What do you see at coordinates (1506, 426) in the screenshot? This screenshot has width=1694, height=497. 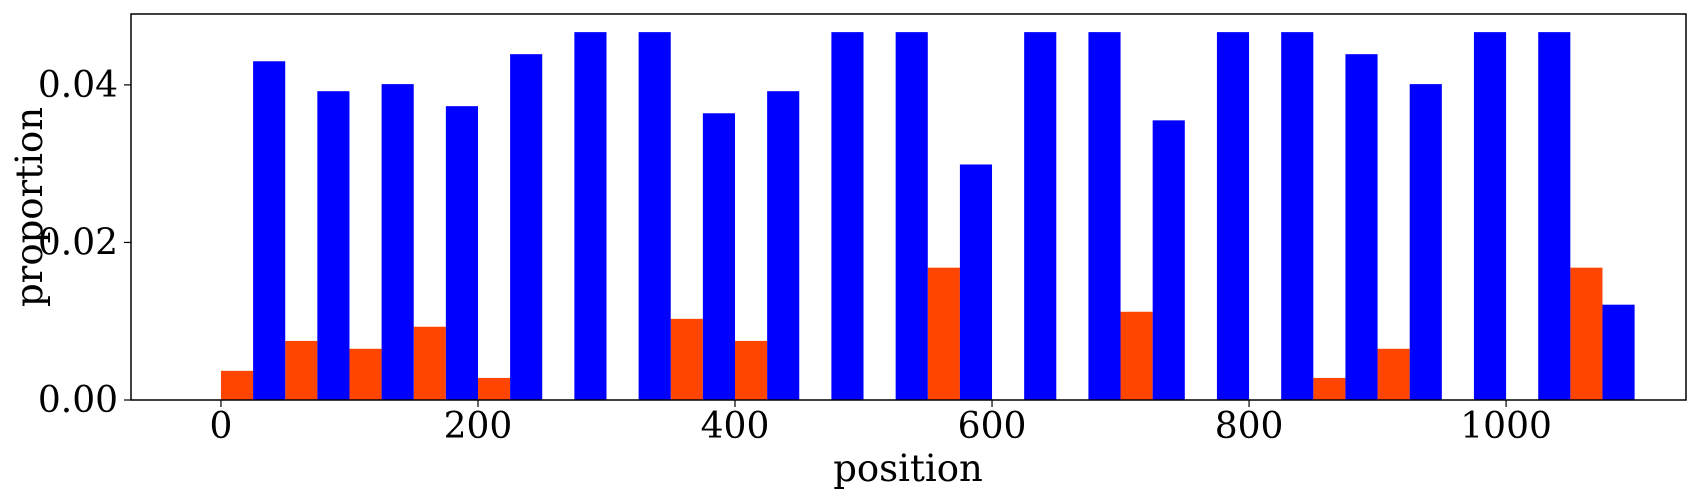 I see `x-tick-label: 1000` at bounding box center [1506, 426].